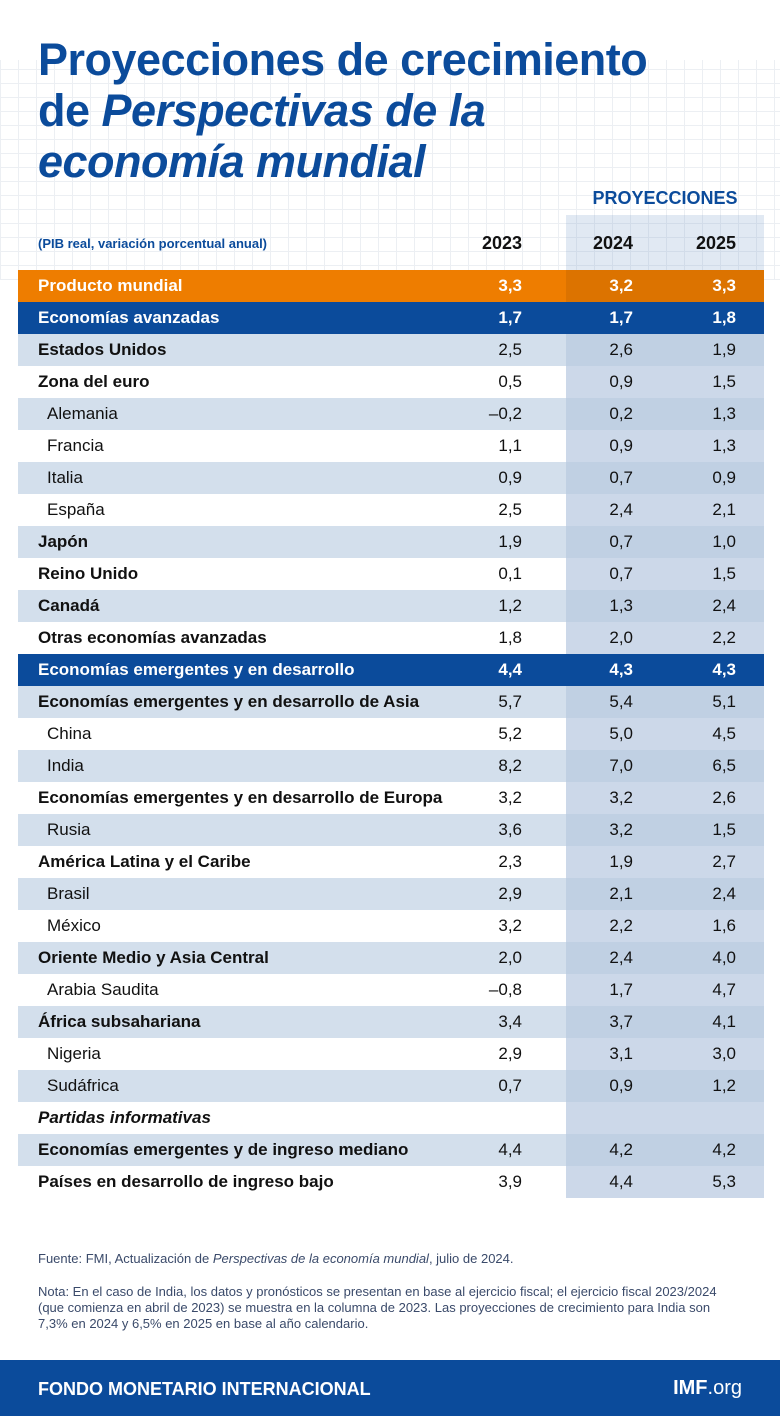  Describe the element at coordinates (102, 349) in the screenshot. I see `row-label: Estados Unidos` at that location.